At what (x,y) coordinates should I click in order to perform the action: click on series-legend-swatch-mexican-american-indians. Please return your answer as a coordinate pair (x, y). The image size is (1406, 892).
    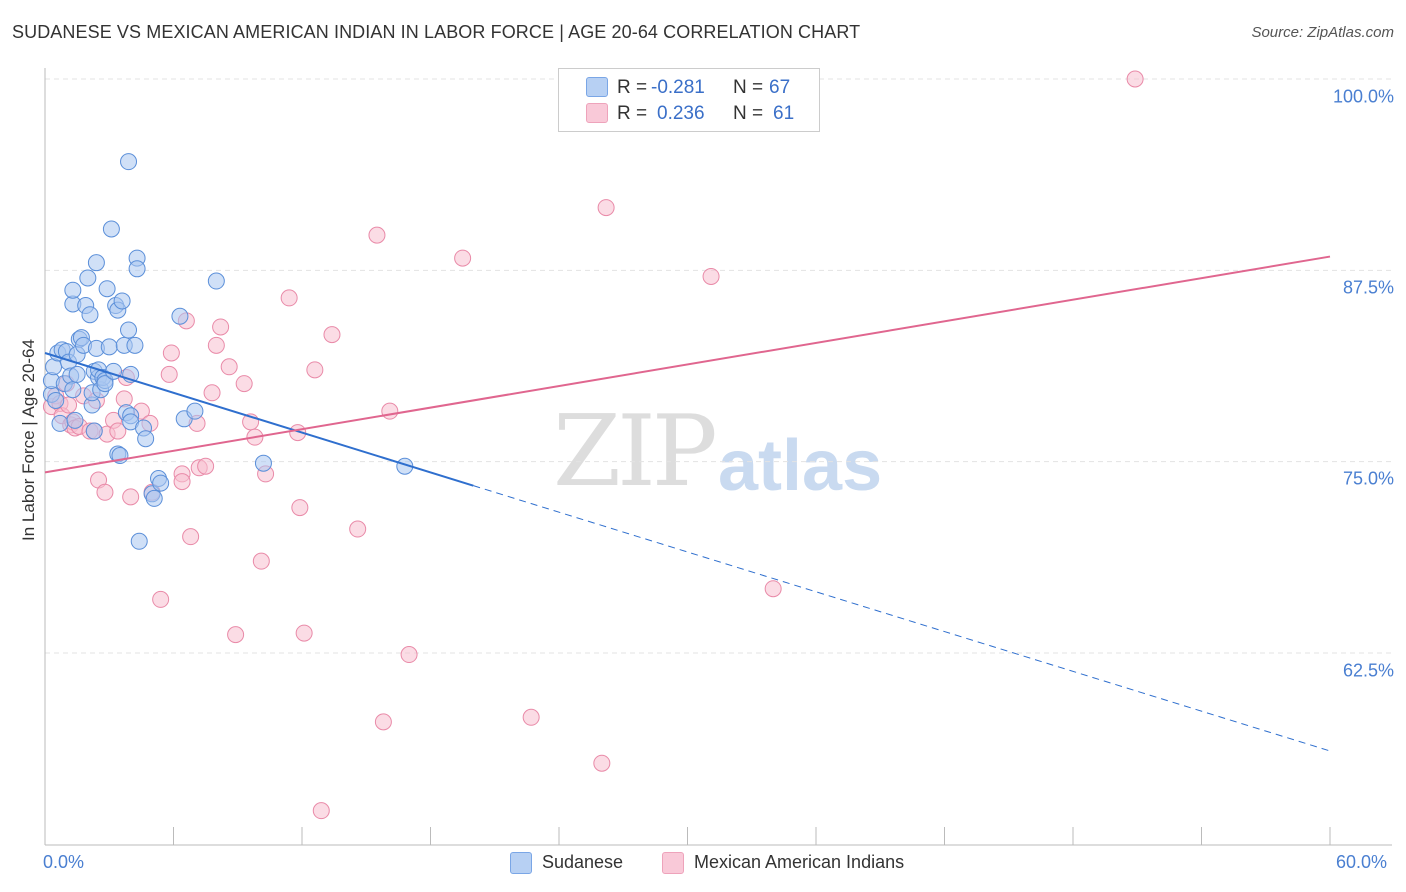
    Looking at the image, I should click on (673, 863).